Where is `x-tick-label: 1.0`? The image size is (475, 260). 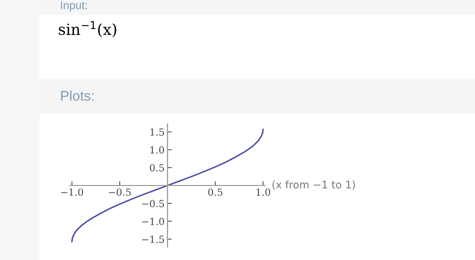 x-tick-label: 1.0 is located at coordinates (263, 192).